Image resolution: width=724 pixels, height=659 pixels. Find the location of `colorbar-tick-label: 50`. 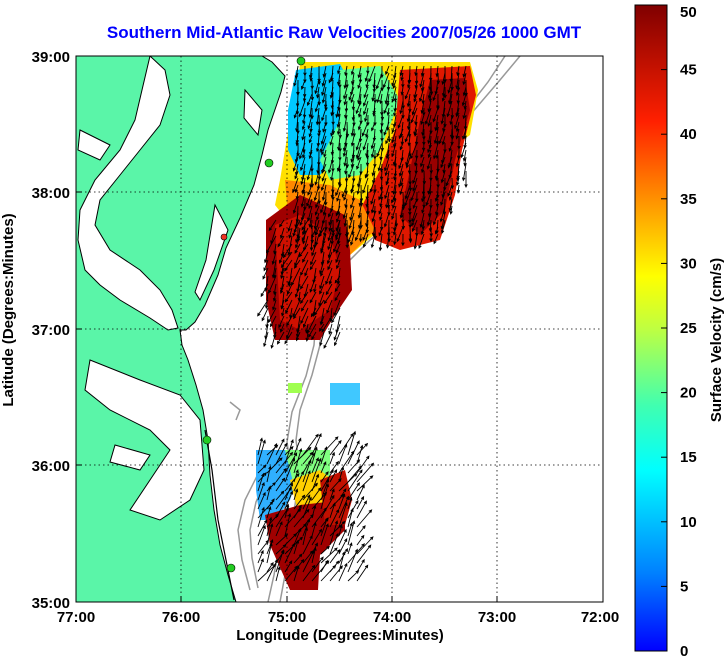

colorbar-tick-label: 50 is located at coordinates (688, 12).